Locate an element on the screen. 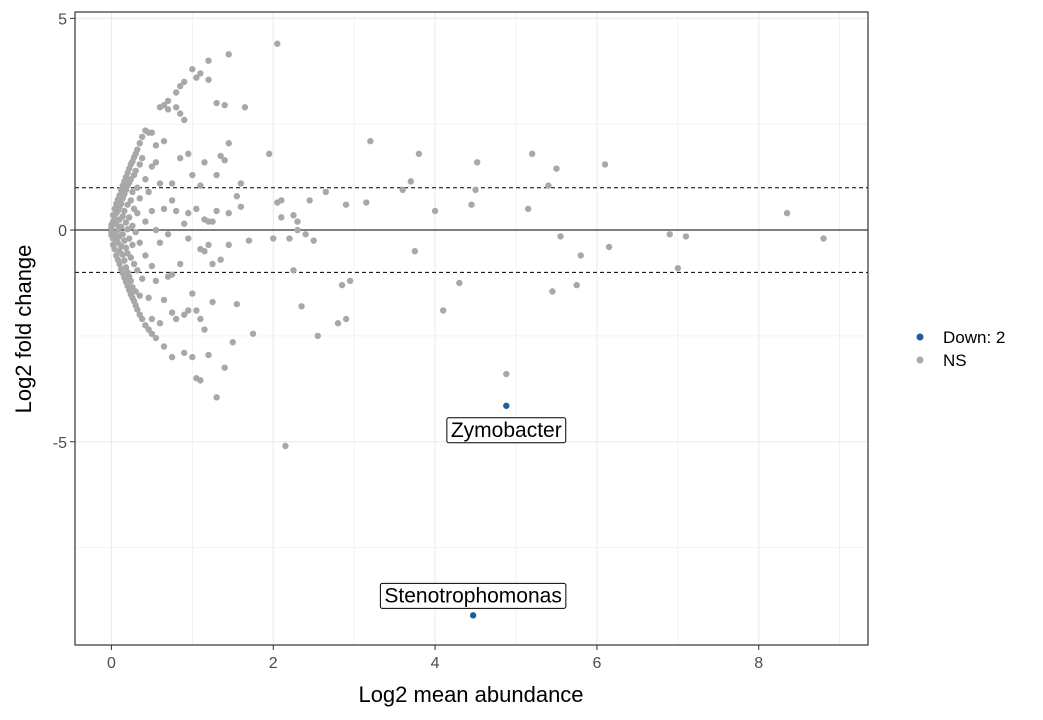 Image resolution: width=1043 pixels, height=720 pixels. legend-label: Down: 2 is located at coordinates (974, 337).